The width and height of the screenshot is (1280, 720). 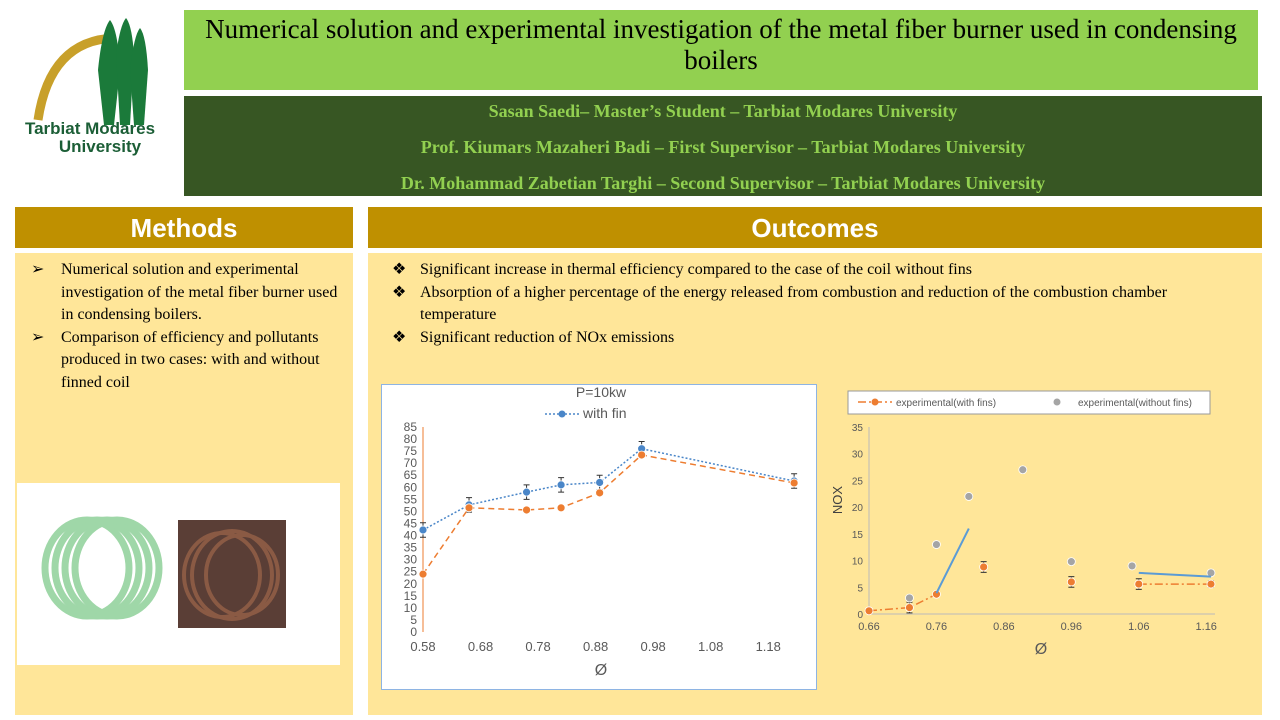 I want to click on x-tick-label: 0.68, so click(x=480, y=646).